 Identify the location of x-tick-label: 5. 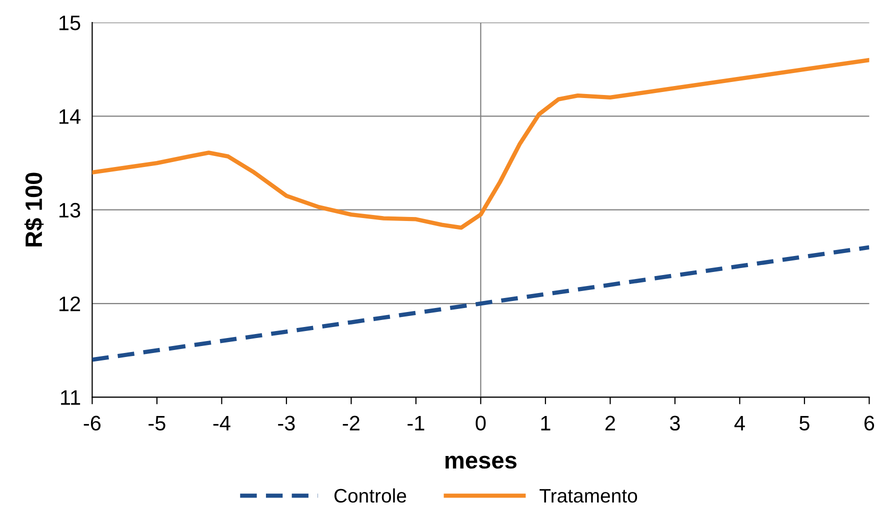
(805, 423).